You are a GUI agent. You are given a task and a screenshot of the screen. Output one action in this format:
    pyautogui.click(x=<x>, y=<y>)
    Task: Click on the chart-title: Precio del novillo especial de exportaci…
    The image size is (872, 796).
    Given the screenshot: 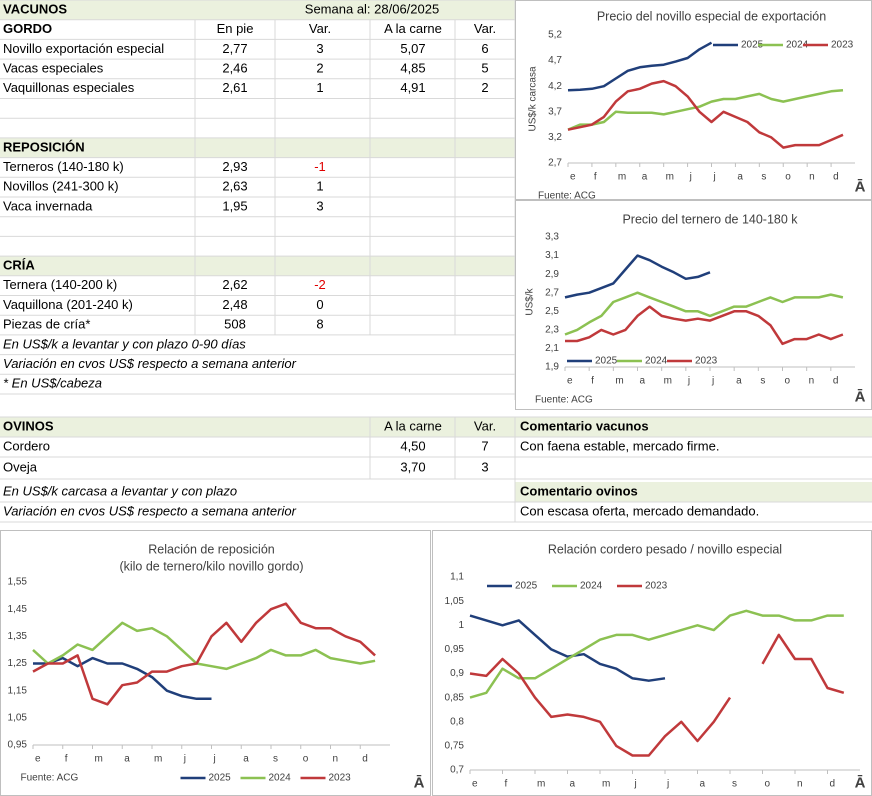 What is the action you would take?
    pyautogui.click(x=711, y=16)
    